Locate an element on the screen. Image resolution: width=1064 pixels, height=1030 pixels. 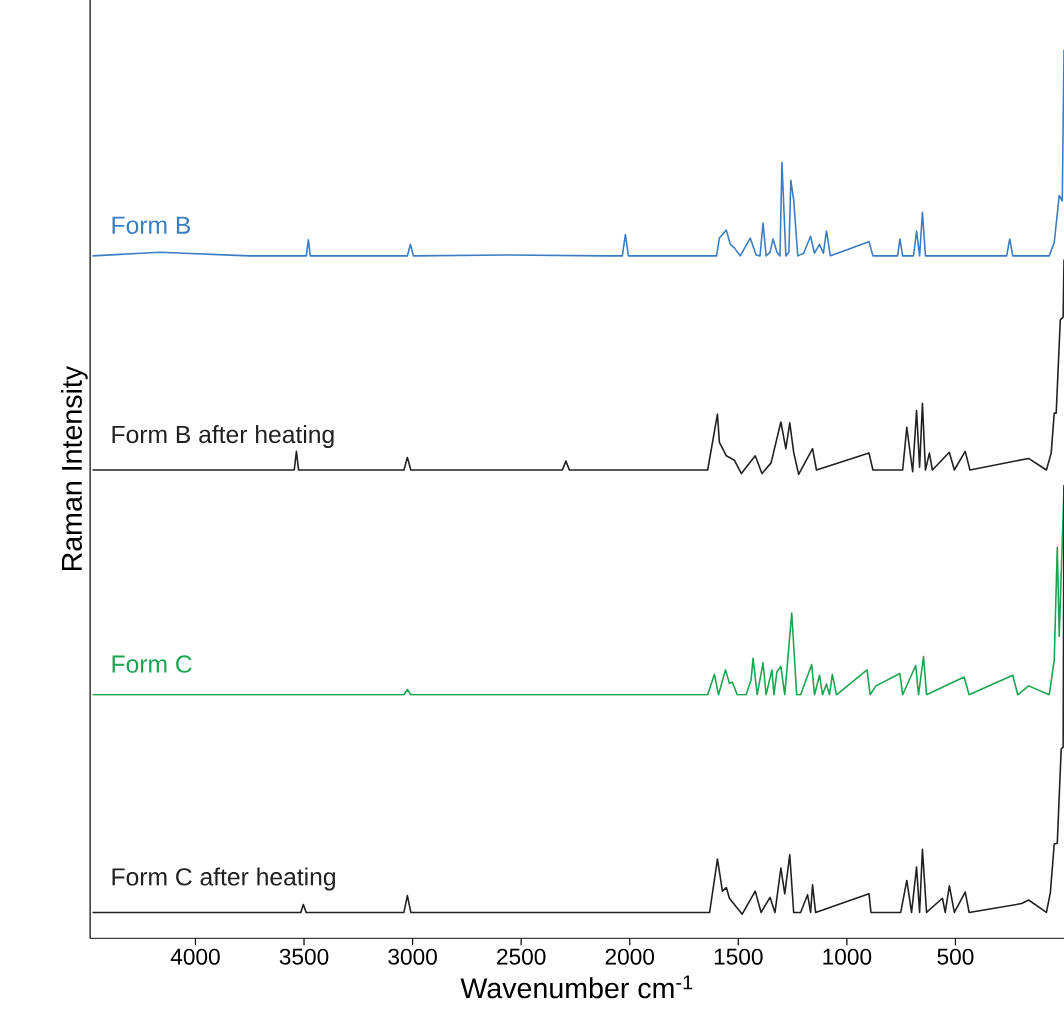
series-label: Form B after heating is located at coordinates (223, 436).